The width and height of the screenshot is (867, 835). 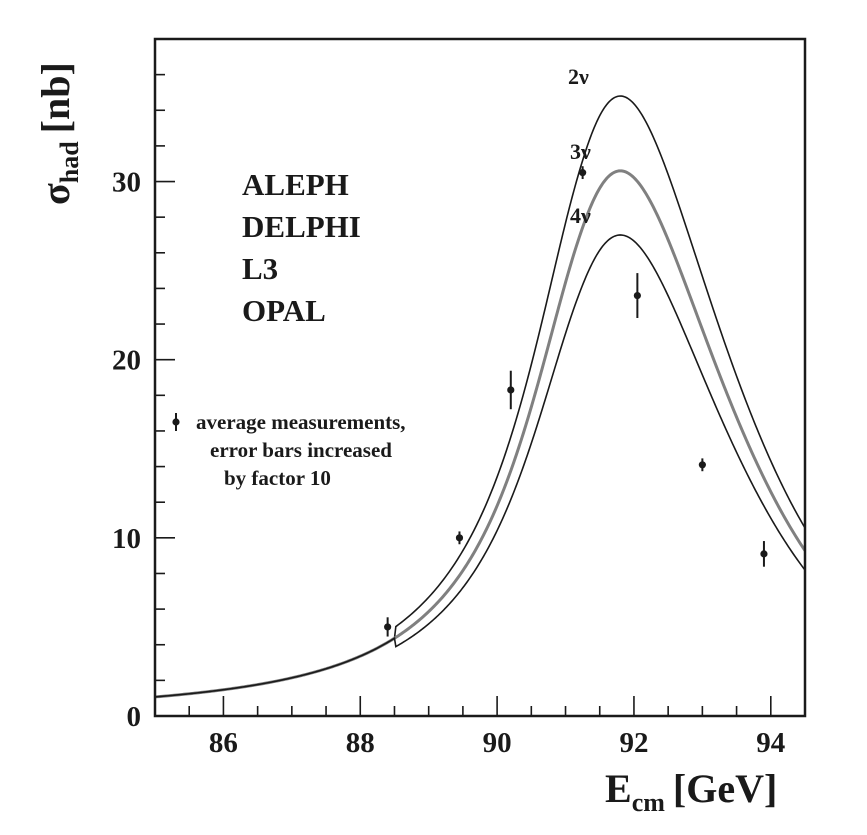 I want to click on y-tick-label: 30, so click(x=126, y=183).